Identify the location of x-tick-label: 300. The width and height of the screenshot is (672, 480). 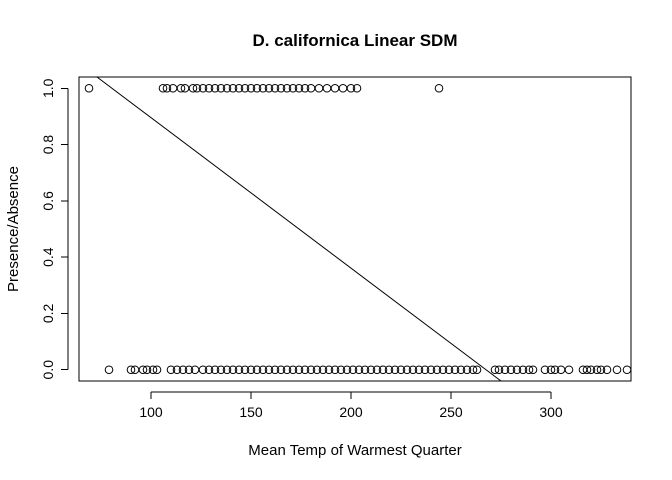
(551, 412).